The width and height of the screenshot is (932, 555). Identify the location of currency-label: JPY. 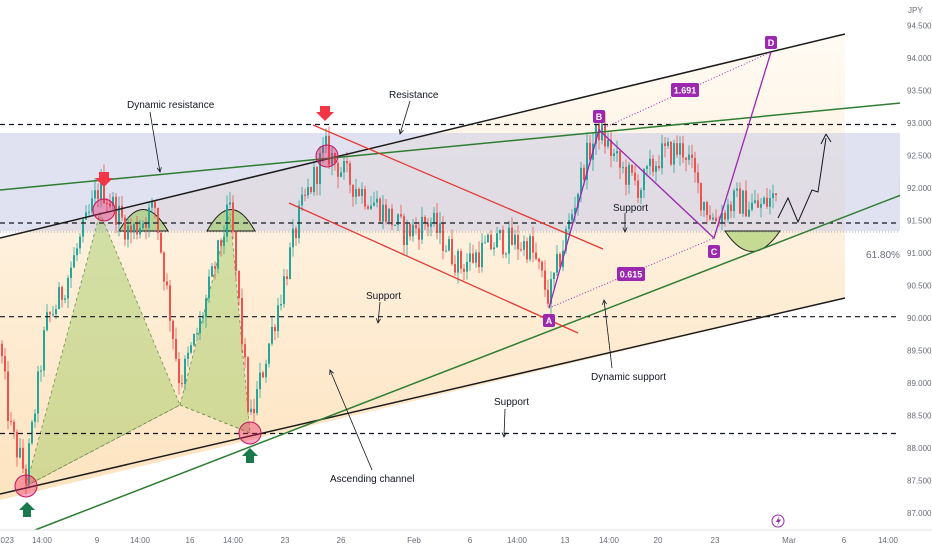
(915, 10).